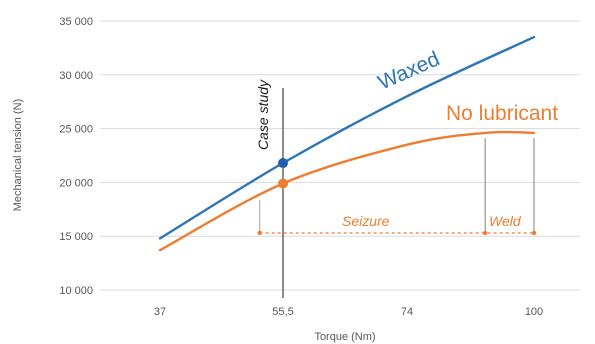  What do you see at coordinates (283, 183) in the screenshot?
I see `highlight-point-no-lubricant` at bounding box center [283, 183].